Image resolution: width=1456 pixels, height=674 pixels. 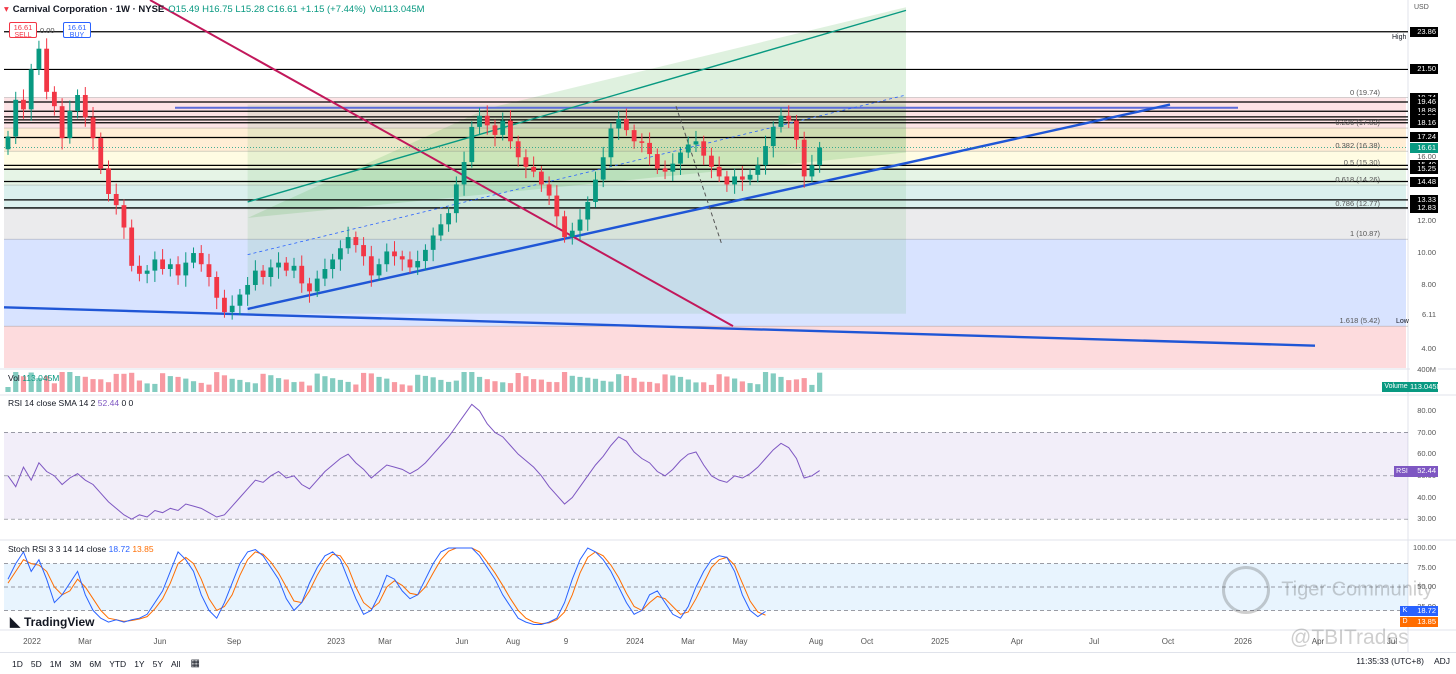 I want to click on sell-label: SELL, so click(x=23, y=35).